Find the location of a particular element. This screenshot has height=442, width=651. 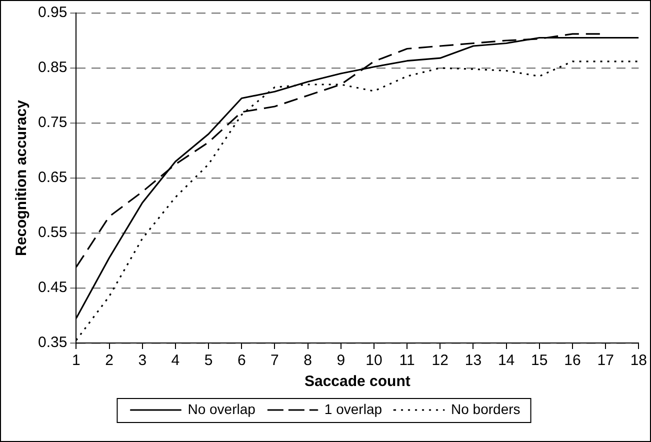

legend-label: 1 overlap is located at coordinates (353, 408).